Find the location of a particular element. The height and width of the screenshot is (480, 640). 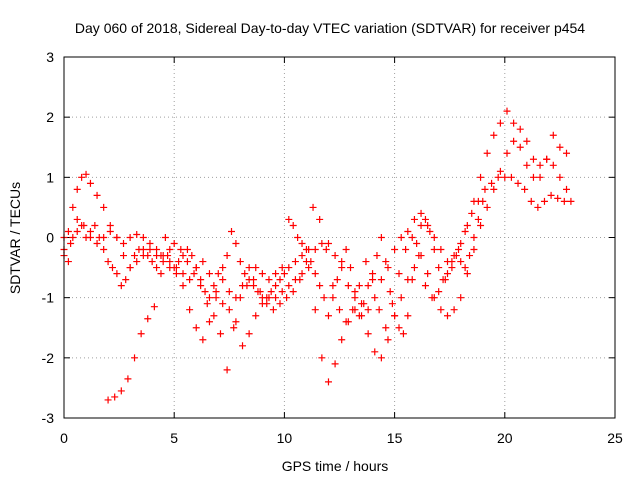

y-tick-label: 3 is located at coordinates (50, 57).